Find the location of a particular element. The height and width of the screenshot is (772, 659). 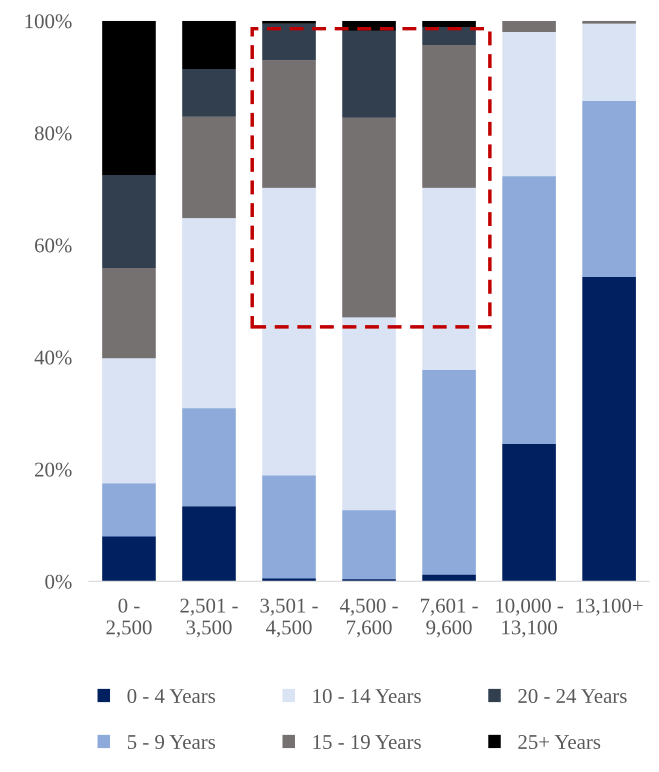

y-tick-label: 40% is located at coordinates (53, 357).